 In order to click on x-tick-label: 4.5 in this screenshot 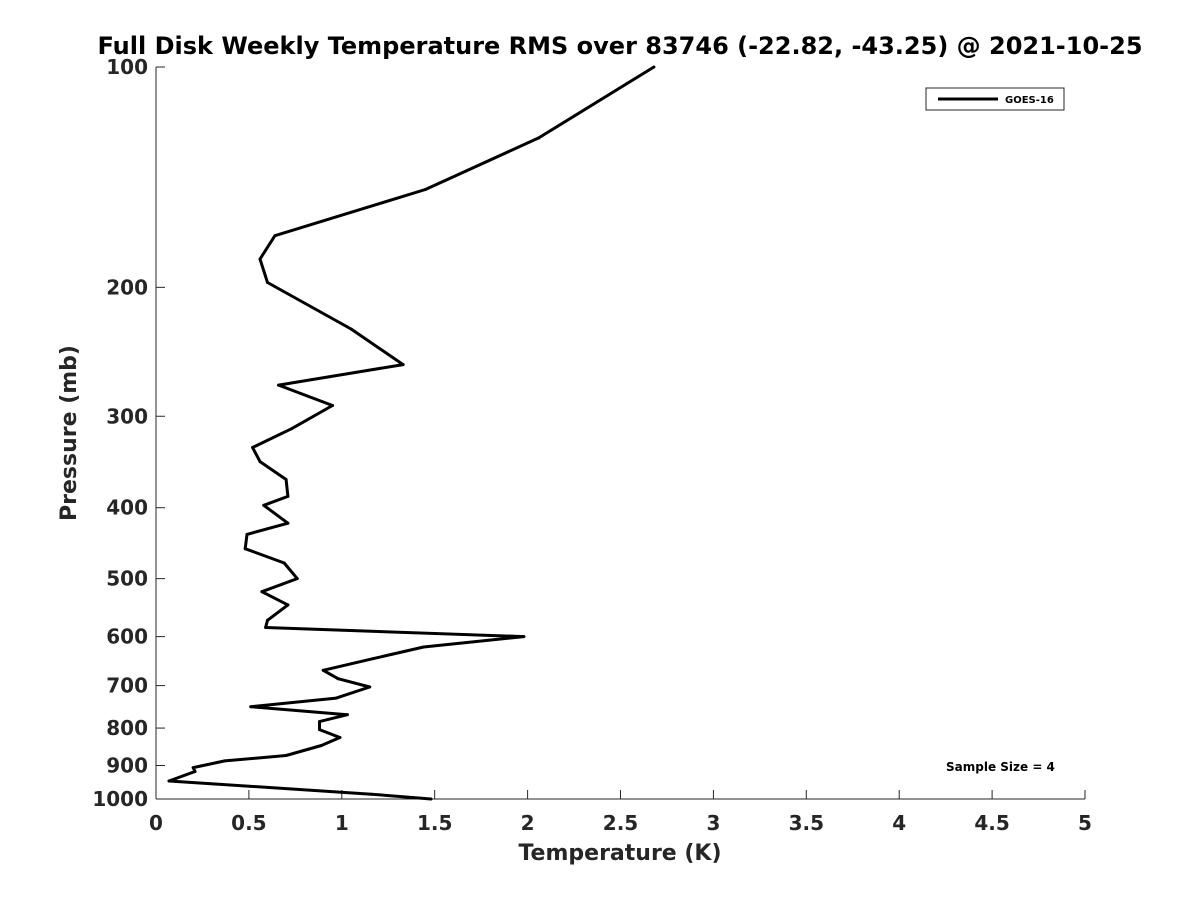, I will do `click(991, 823)`.